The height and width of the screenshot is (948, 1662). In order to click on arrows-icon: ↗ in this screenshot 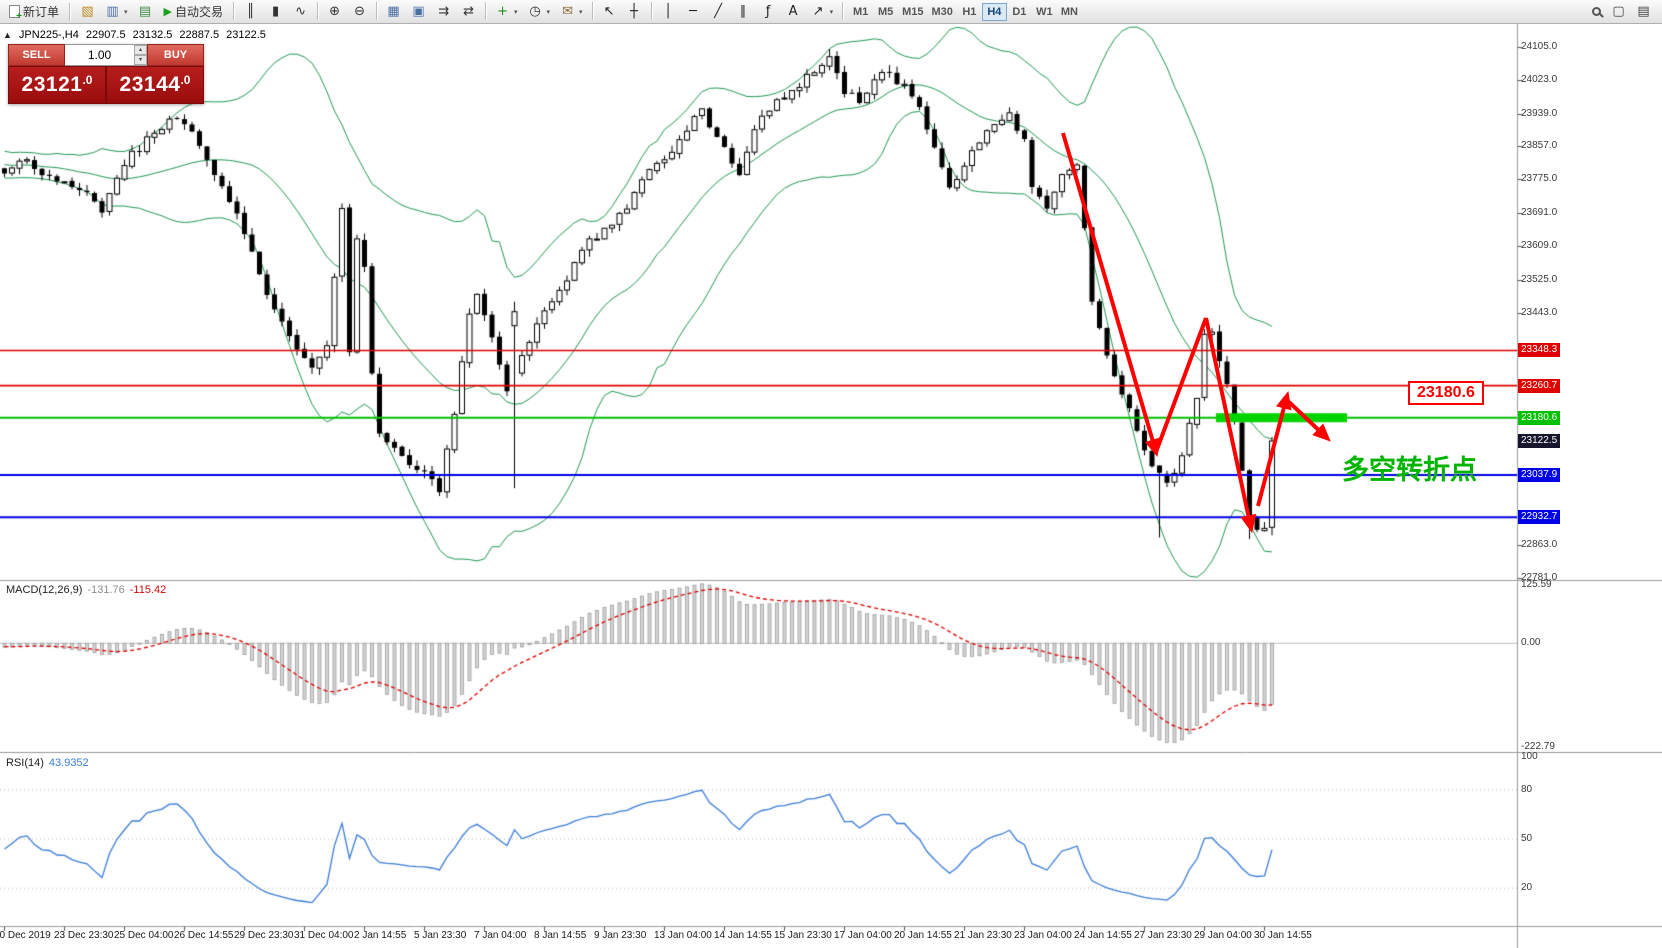, I will do `click(818, 11)`.